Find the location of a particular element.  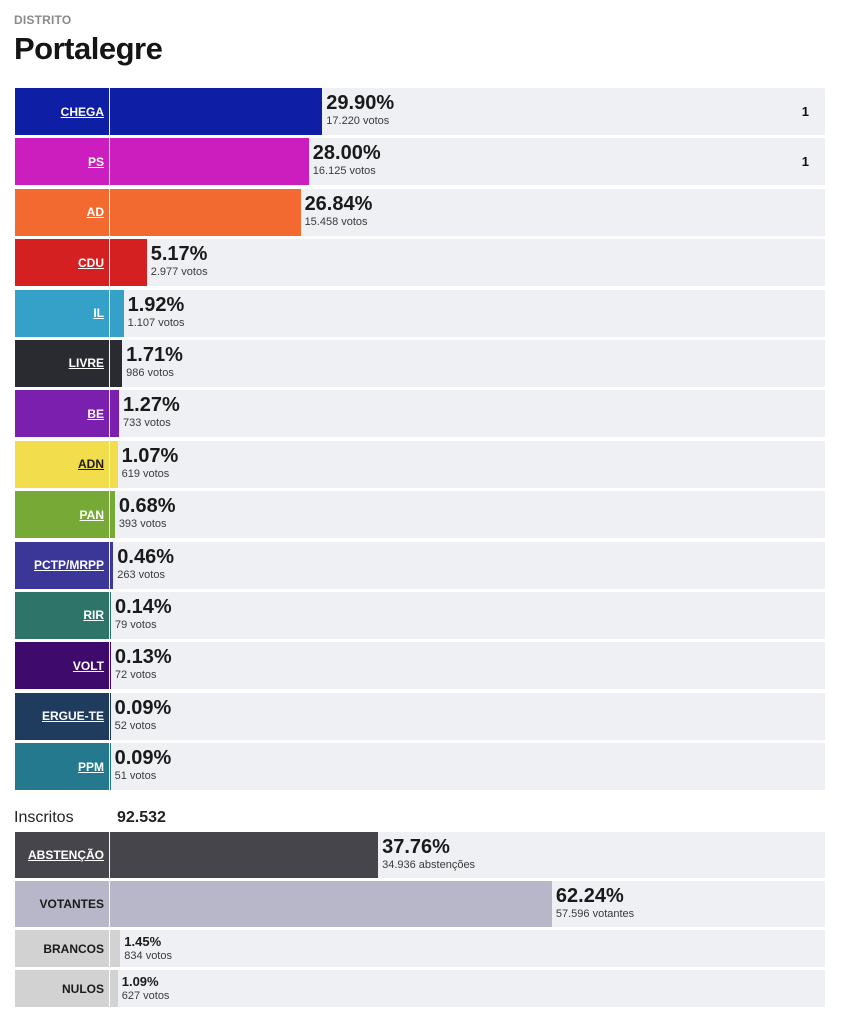

turnout-label-nulos: NULOS is located at coordinates (62, 988).